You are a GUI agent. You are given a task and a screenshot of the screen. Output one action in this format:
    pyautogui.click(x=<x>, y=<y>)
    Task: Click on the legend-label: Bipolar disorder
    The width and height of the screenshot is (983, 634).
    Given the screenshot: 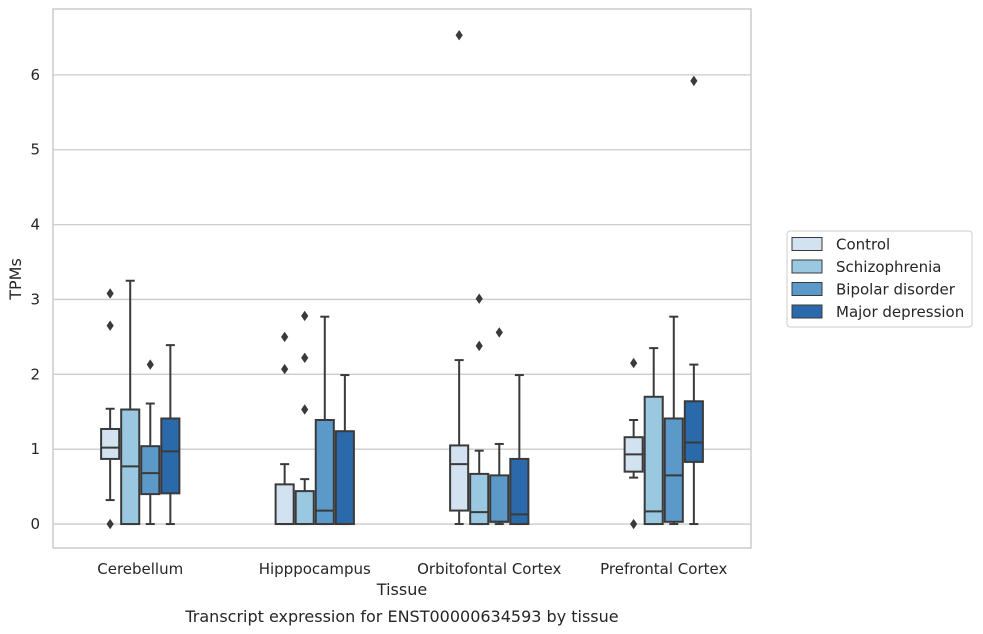 What is the action you would take?
    pyautogui.click(x=896, y=290)
    